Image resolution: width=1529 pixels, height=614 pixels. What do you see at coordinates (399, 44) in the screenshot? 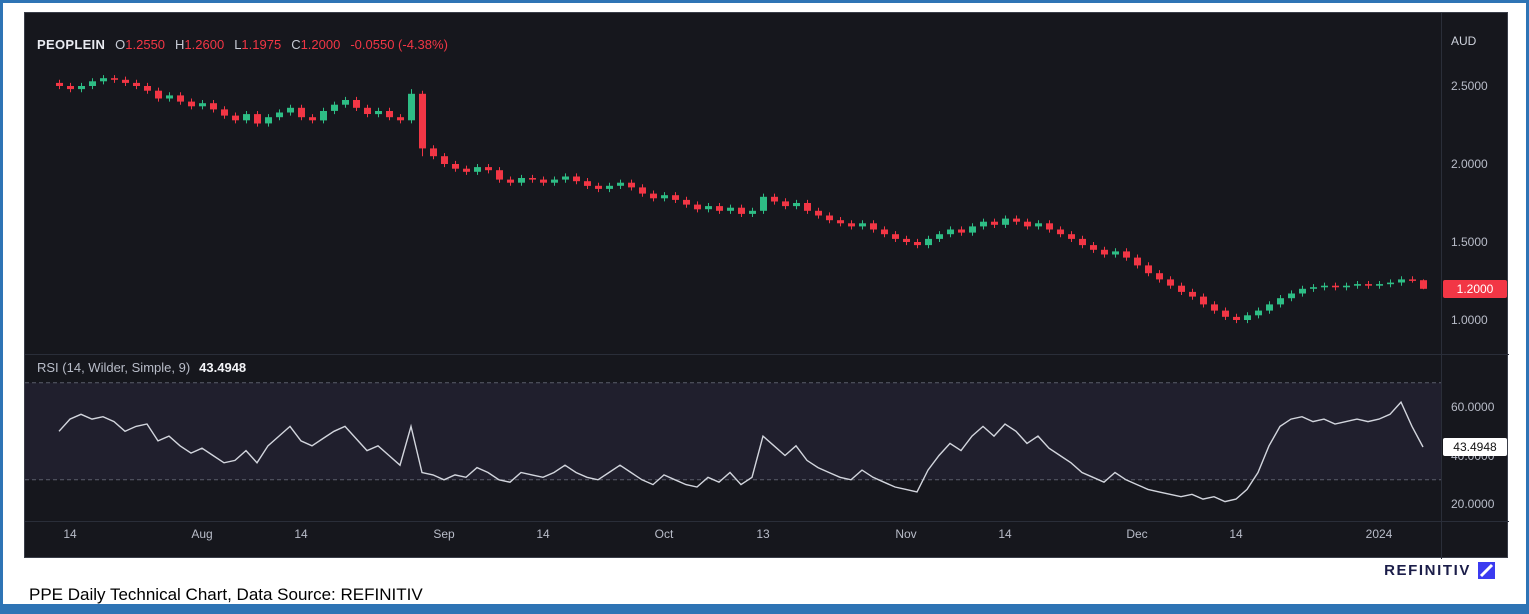
I see `change-value: -0.0550 (-4.38%)` at bounding box center [399, 44].